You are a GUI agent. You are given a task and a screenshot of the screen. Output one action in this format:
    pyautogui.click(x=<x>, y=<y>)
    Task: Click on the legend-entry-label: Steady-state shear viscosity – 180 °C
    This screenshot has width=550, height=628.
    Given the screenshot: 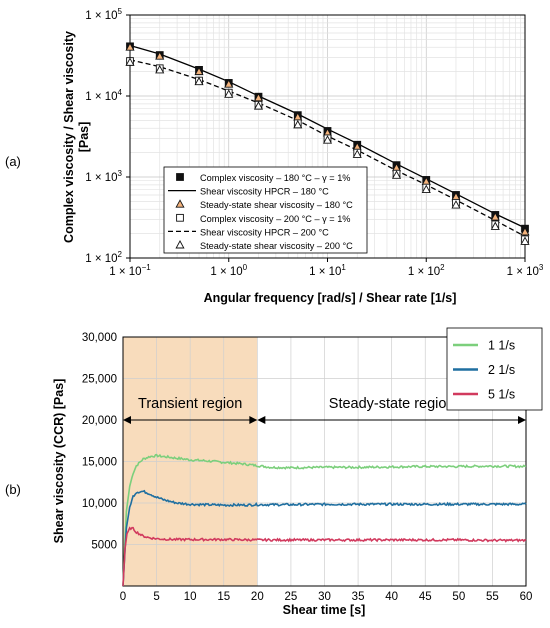 What is the action you would take?
    pyautogui.click(x=276, y=205)
    